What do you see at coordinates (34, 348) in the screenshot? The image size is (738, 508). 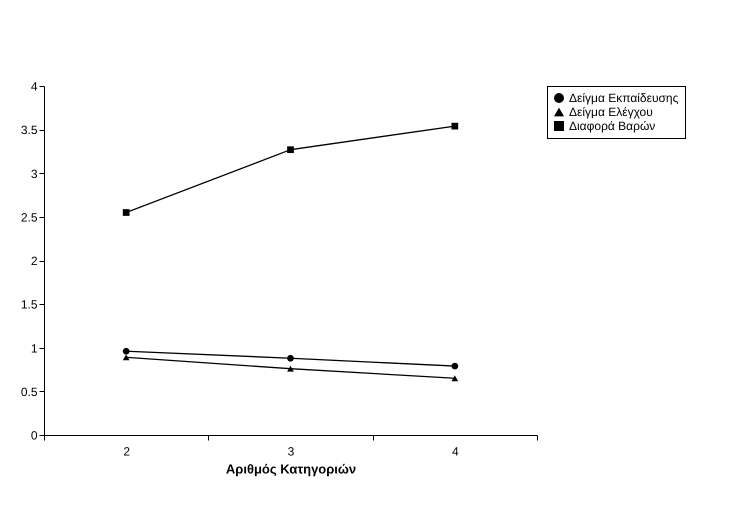 I see `y-tick-label: 1` at bounding box center [34, 348].